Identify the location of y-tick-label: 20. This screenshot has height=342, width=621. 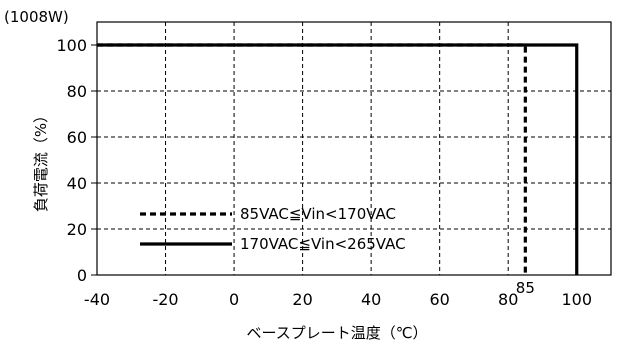
(77, 229).